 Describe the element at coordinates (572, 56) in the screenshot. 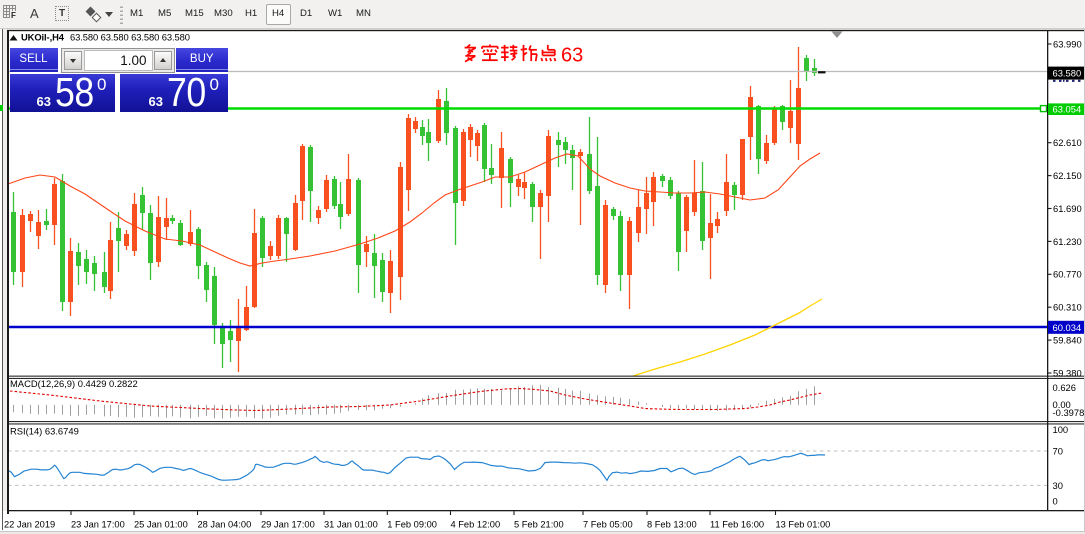

I see `svg-text: 63` at that location.